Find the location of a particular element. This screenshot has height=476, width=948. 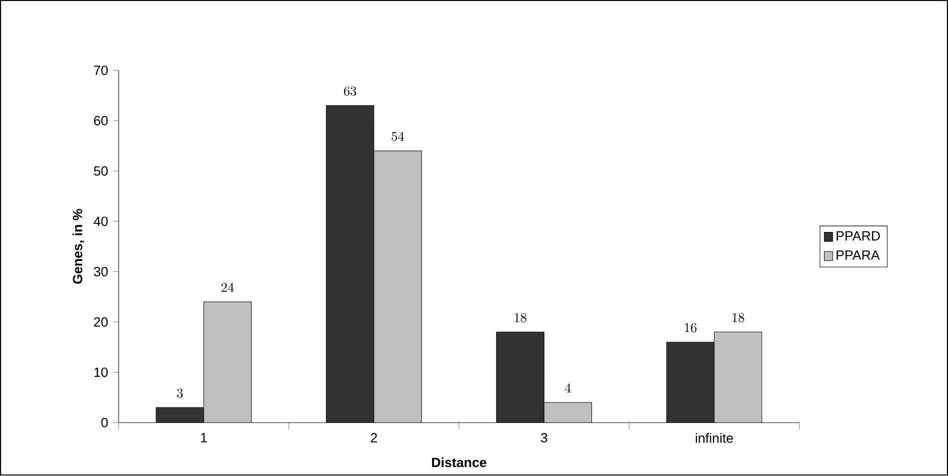

y-axis-title: Genes, in % is located at coordinates (78, 246).